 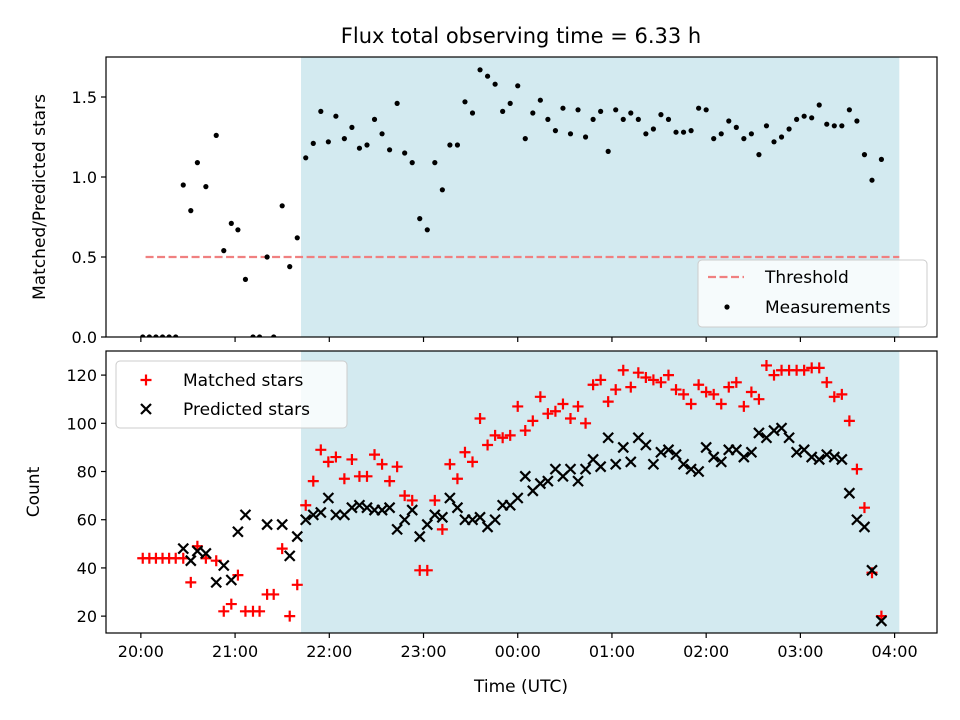 What do you see at coordinates (246, 410) in the screenshot?
I see `legend-predicted-label: Predicted stars` at bounding box center [246, 410].